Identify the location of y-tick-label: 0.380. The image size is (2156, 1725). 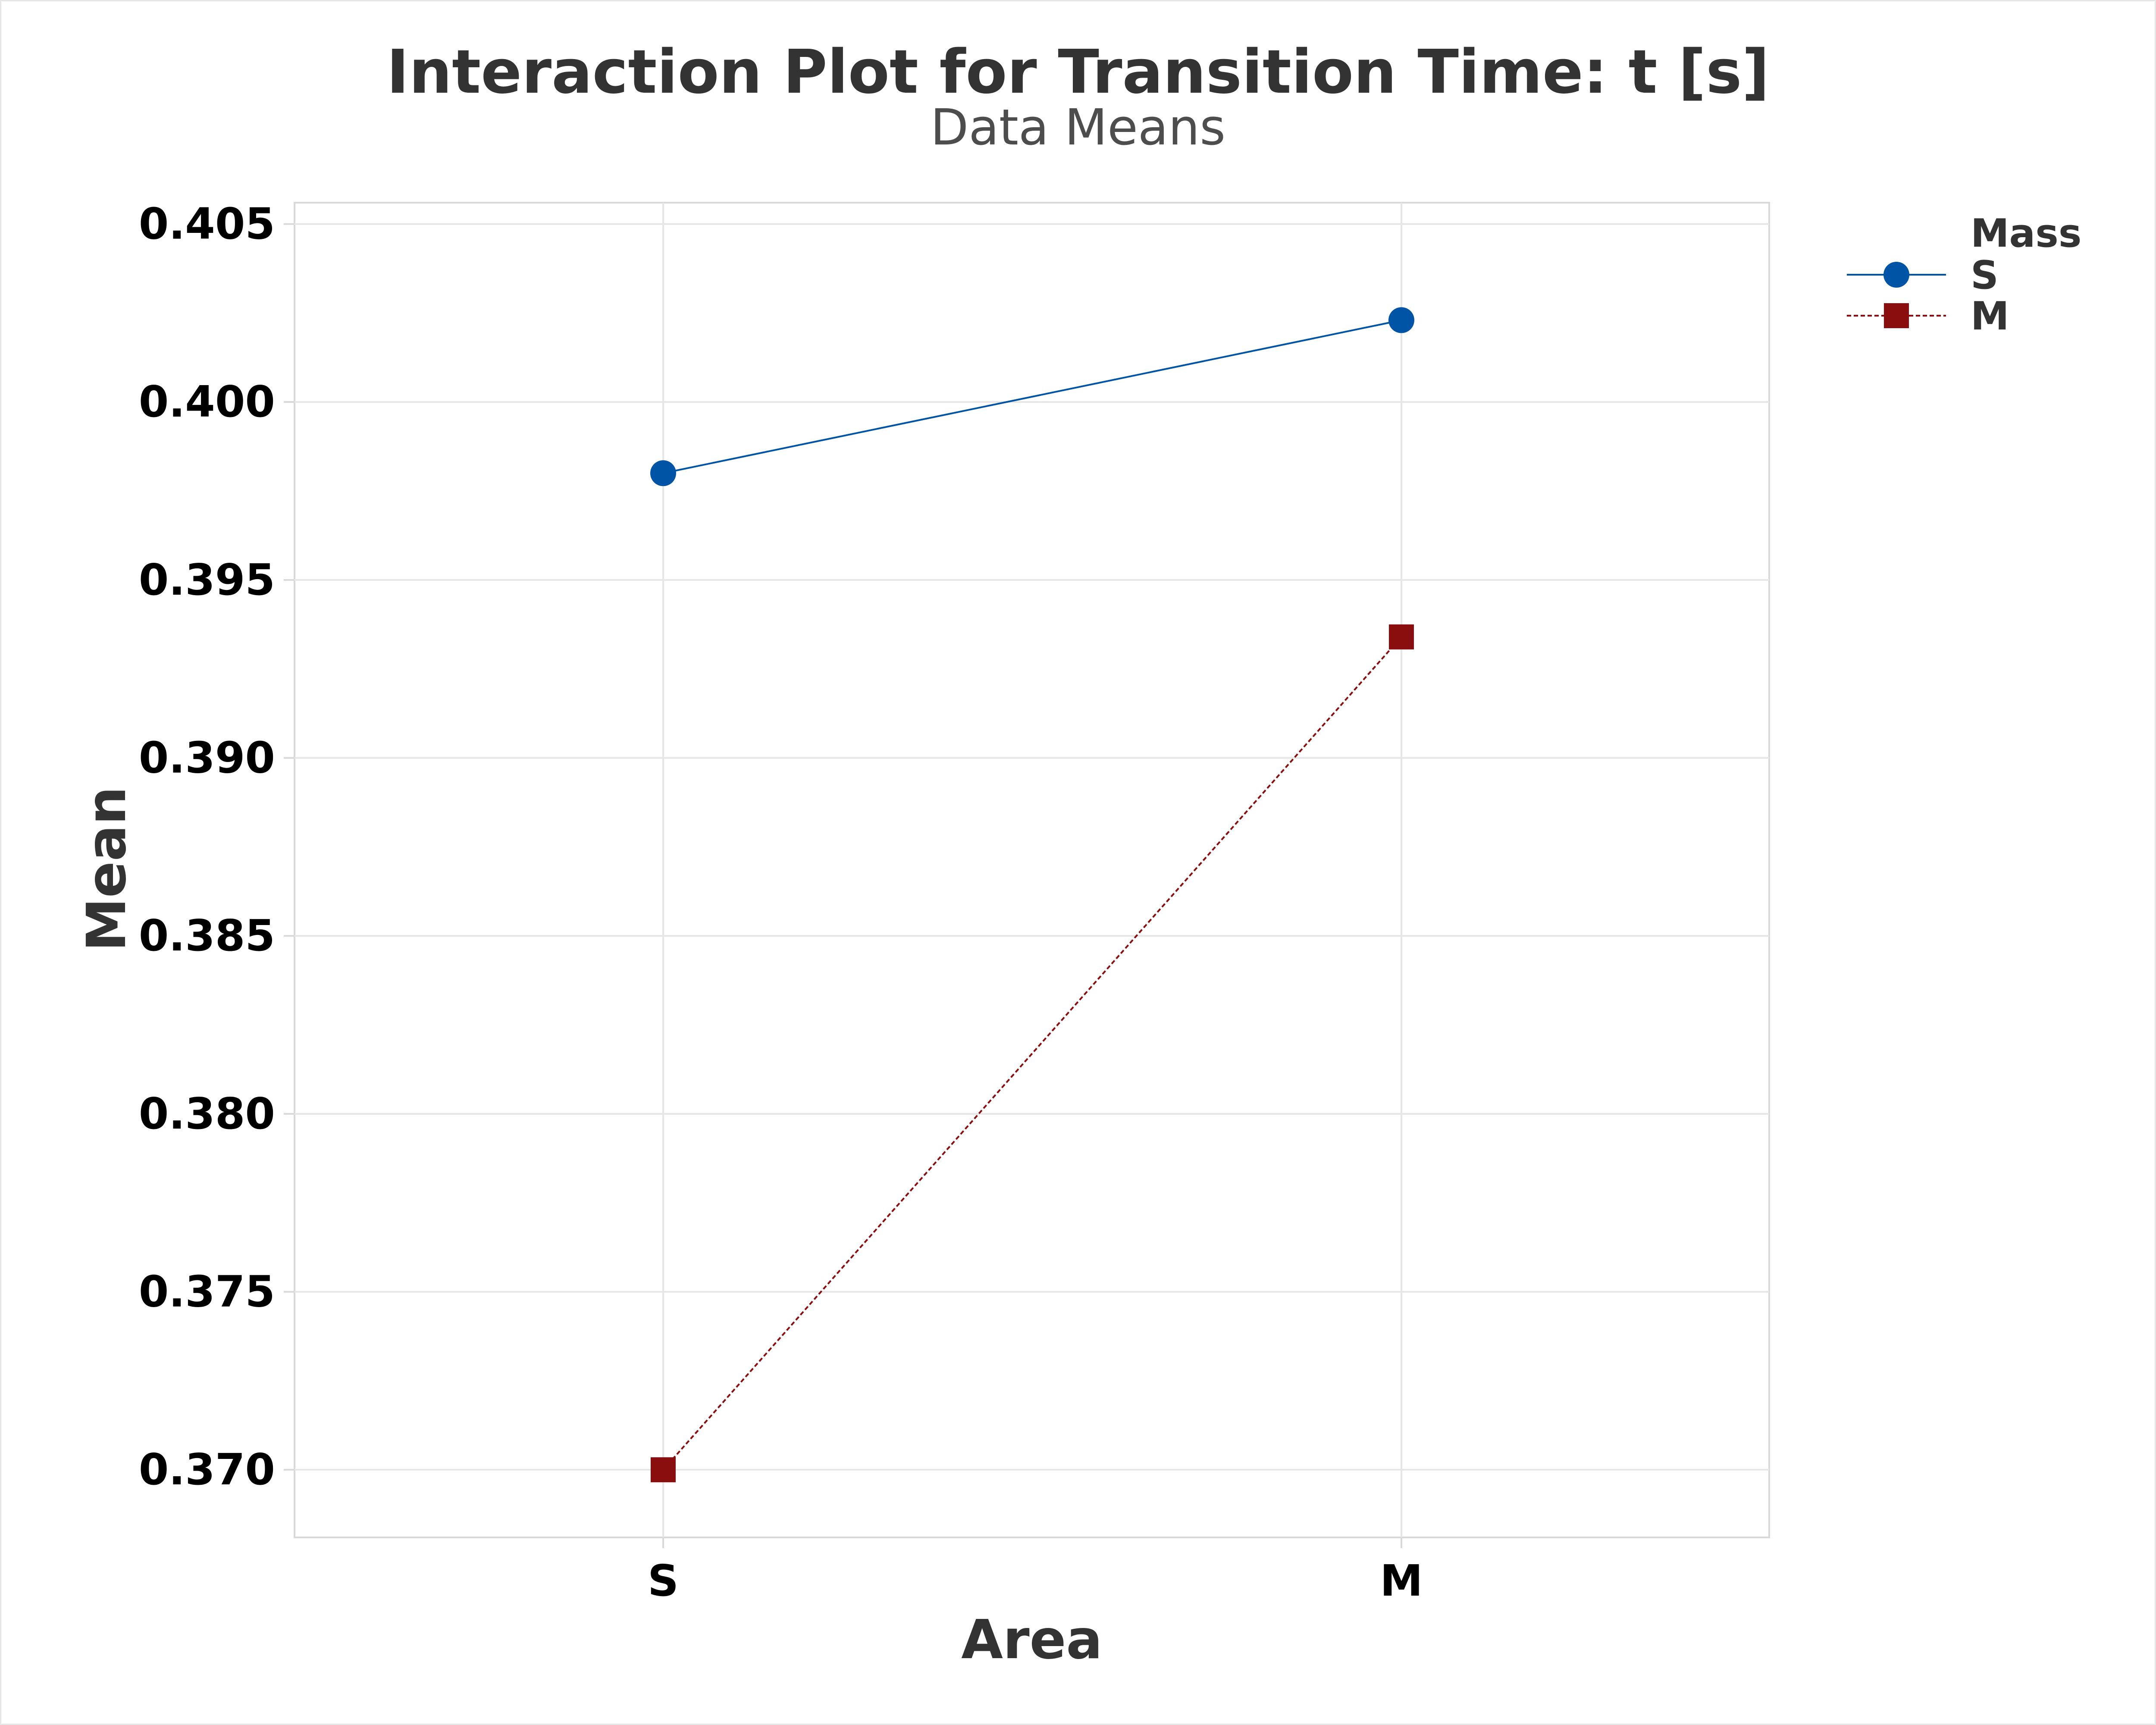
(207, 1113).